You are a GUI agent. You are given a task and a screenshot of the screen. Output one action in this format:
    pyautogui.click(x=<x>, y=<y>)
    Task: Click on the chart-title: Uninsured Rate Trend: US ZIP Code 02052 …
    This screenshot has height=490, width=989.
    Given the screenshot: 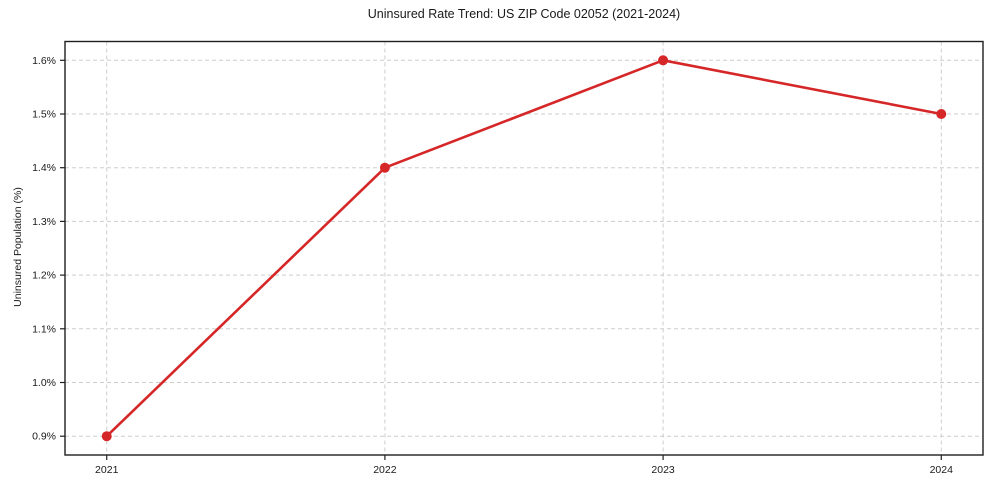 What is the action you would take?
    pyautogui.click(x=524, y=14)
    